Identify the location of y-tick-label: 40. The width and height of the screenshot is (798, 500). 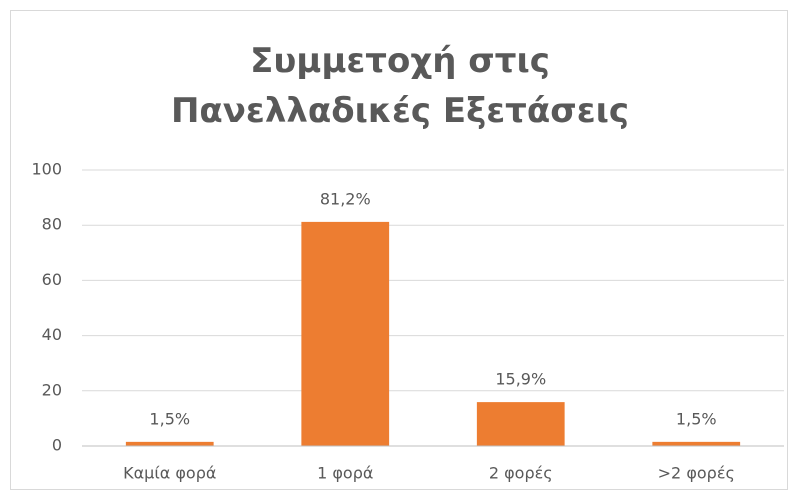
(52, 334).